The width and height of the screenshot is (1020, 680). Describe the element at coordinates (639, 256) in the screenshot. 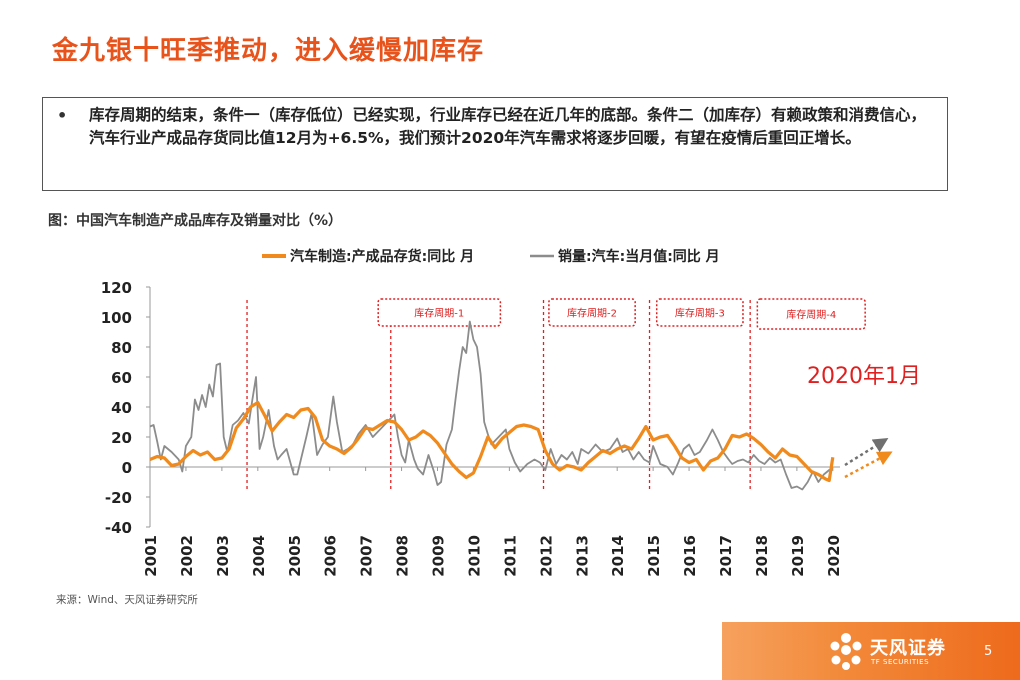

I see `legend-label-sales: 销量:汽车:当月值:同比 月` at that location.